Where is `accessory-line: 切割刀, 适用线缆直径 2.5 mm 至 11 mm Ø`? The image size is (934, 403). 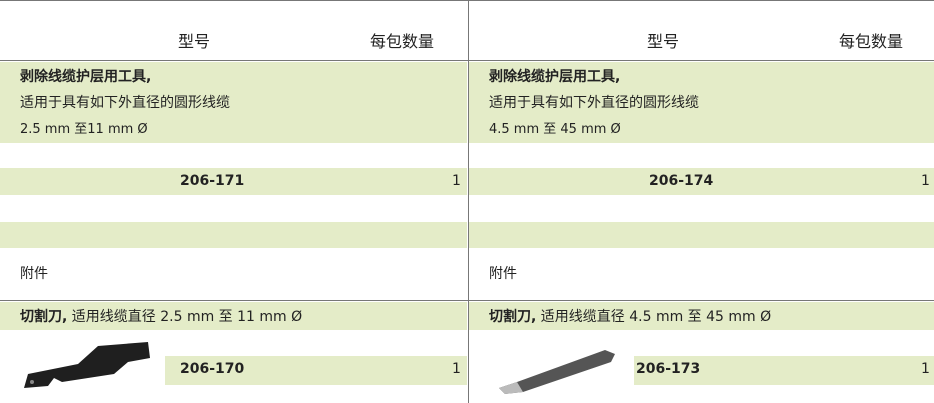
accessory-line: 切割刀, 适用线缆直径 2.5 mm 至 11 mm Ø is located at coordinates (161, 316).